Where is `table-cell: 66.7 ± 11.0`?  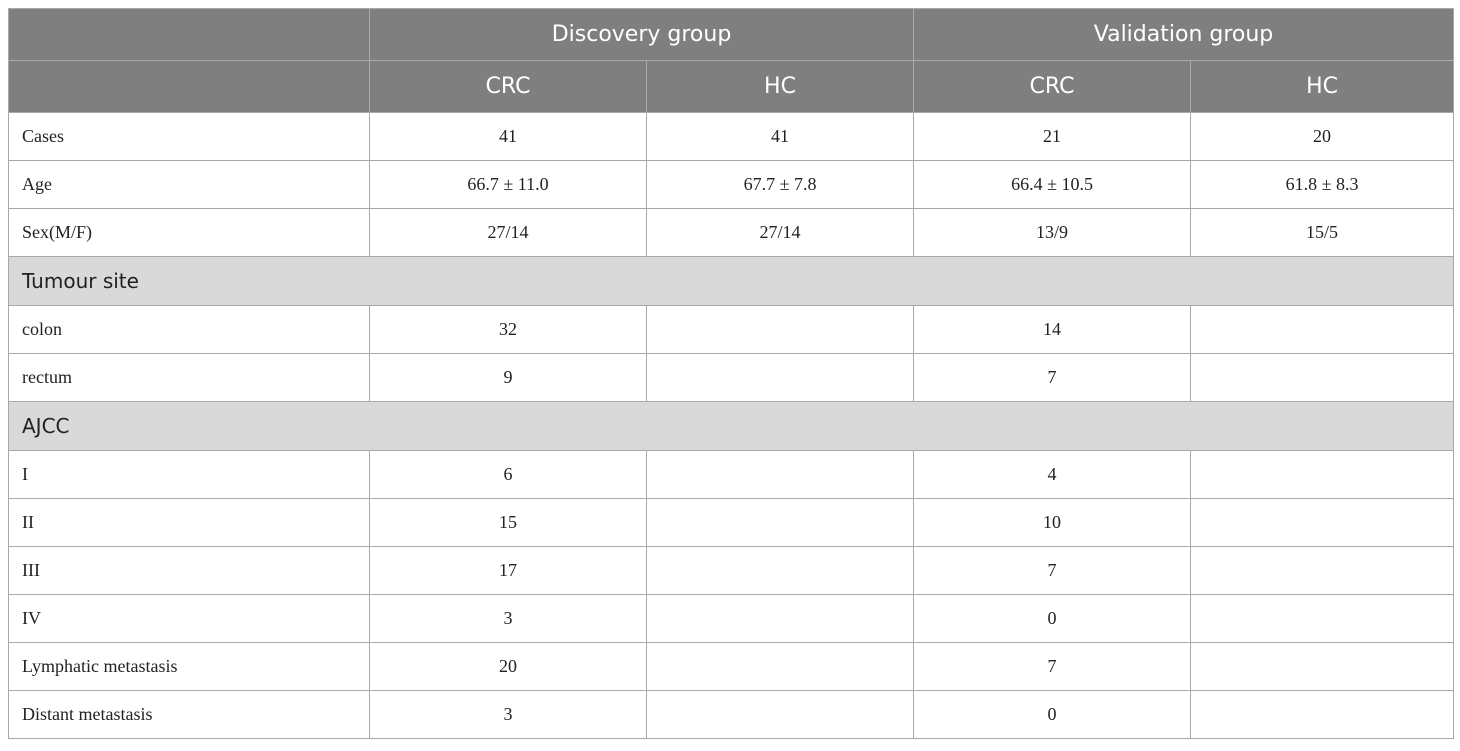 table-cell: 66.7 ± 11.0 is located at coordinates (508, 184).